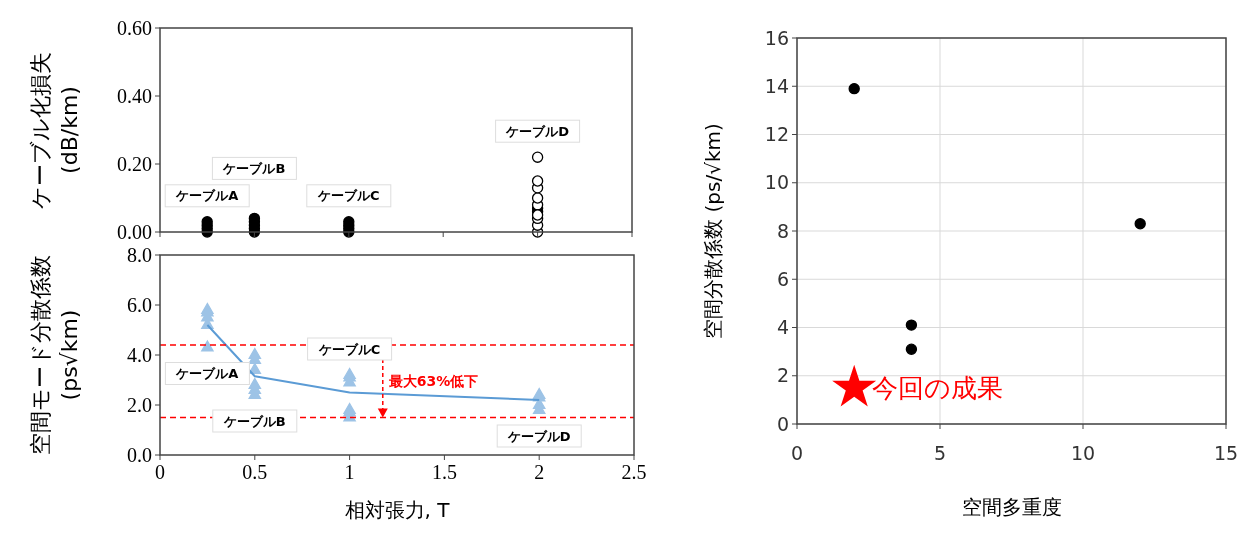  Describe the element at coordinates (1083, 453) in the screenshot. I see `x-tick-label: 10` at that location.